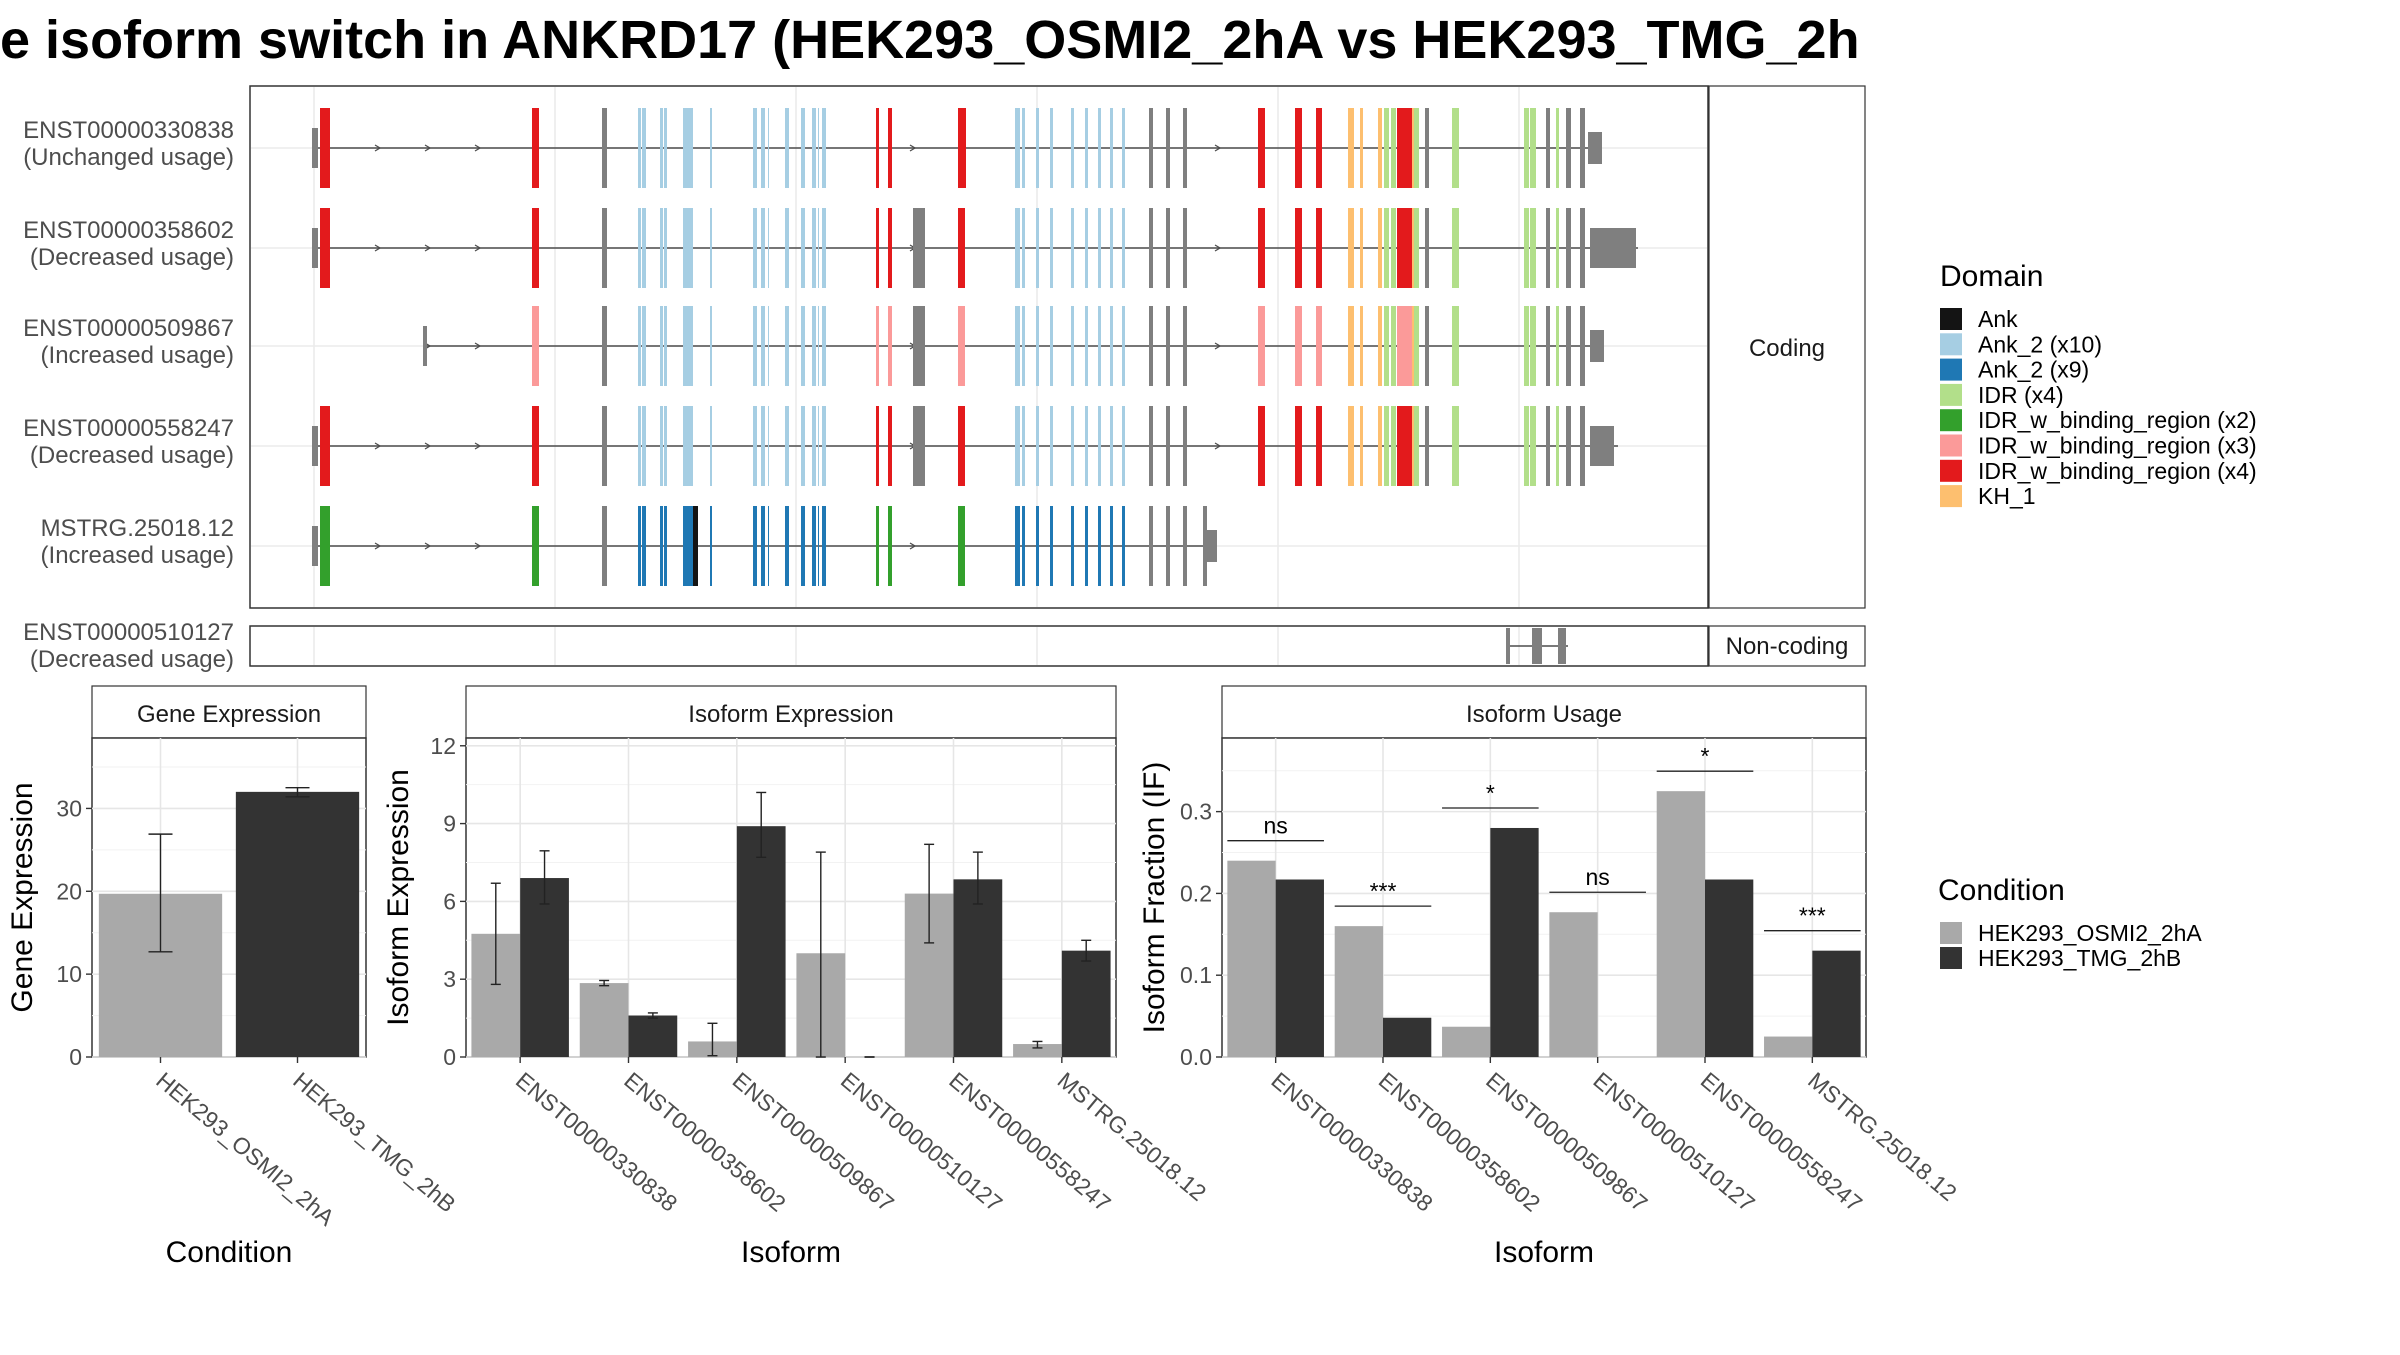 The image size is (2400, 1355). What do you see at coordinates (2117, 446) in the screenshot?
I see `domain-legend-label: IDR_w_binding_region (x3)` at bounding box center [2117, 446].